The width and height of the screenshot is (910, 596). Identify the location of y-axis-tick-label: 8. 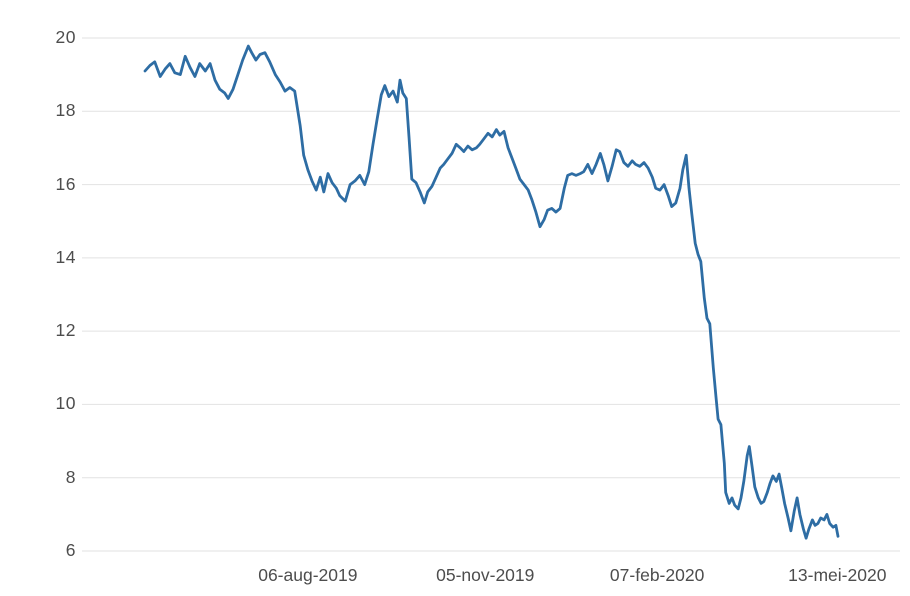
(70, 476).